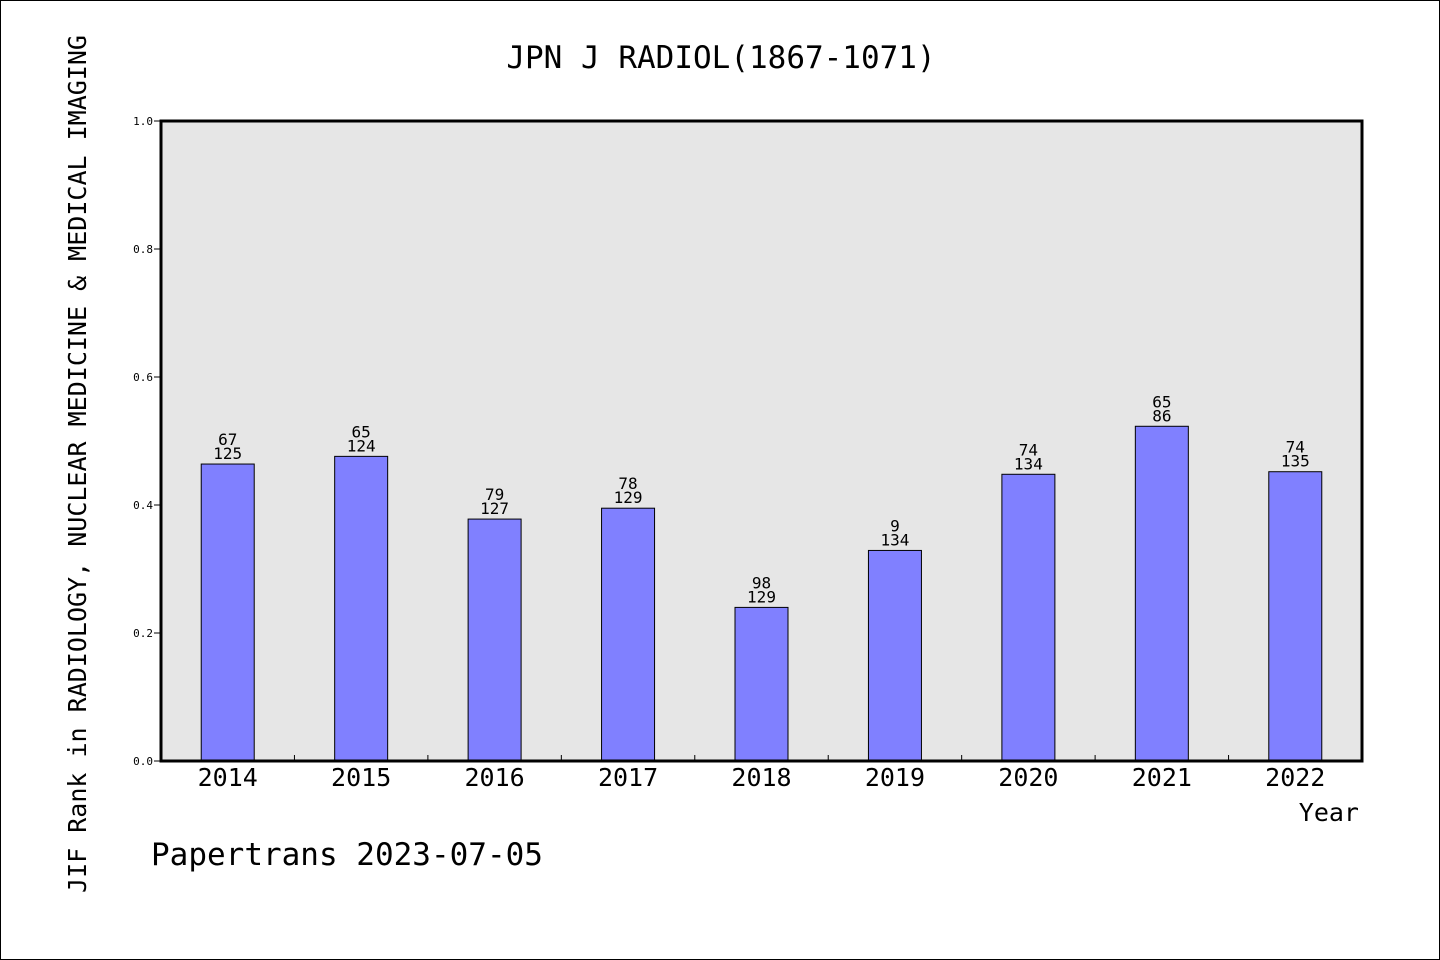 The width and height of the screenshot is (1440, 960). Describe the element at coordinates (1028, 617) in the screenshot. I see `bar-2020` at that location.